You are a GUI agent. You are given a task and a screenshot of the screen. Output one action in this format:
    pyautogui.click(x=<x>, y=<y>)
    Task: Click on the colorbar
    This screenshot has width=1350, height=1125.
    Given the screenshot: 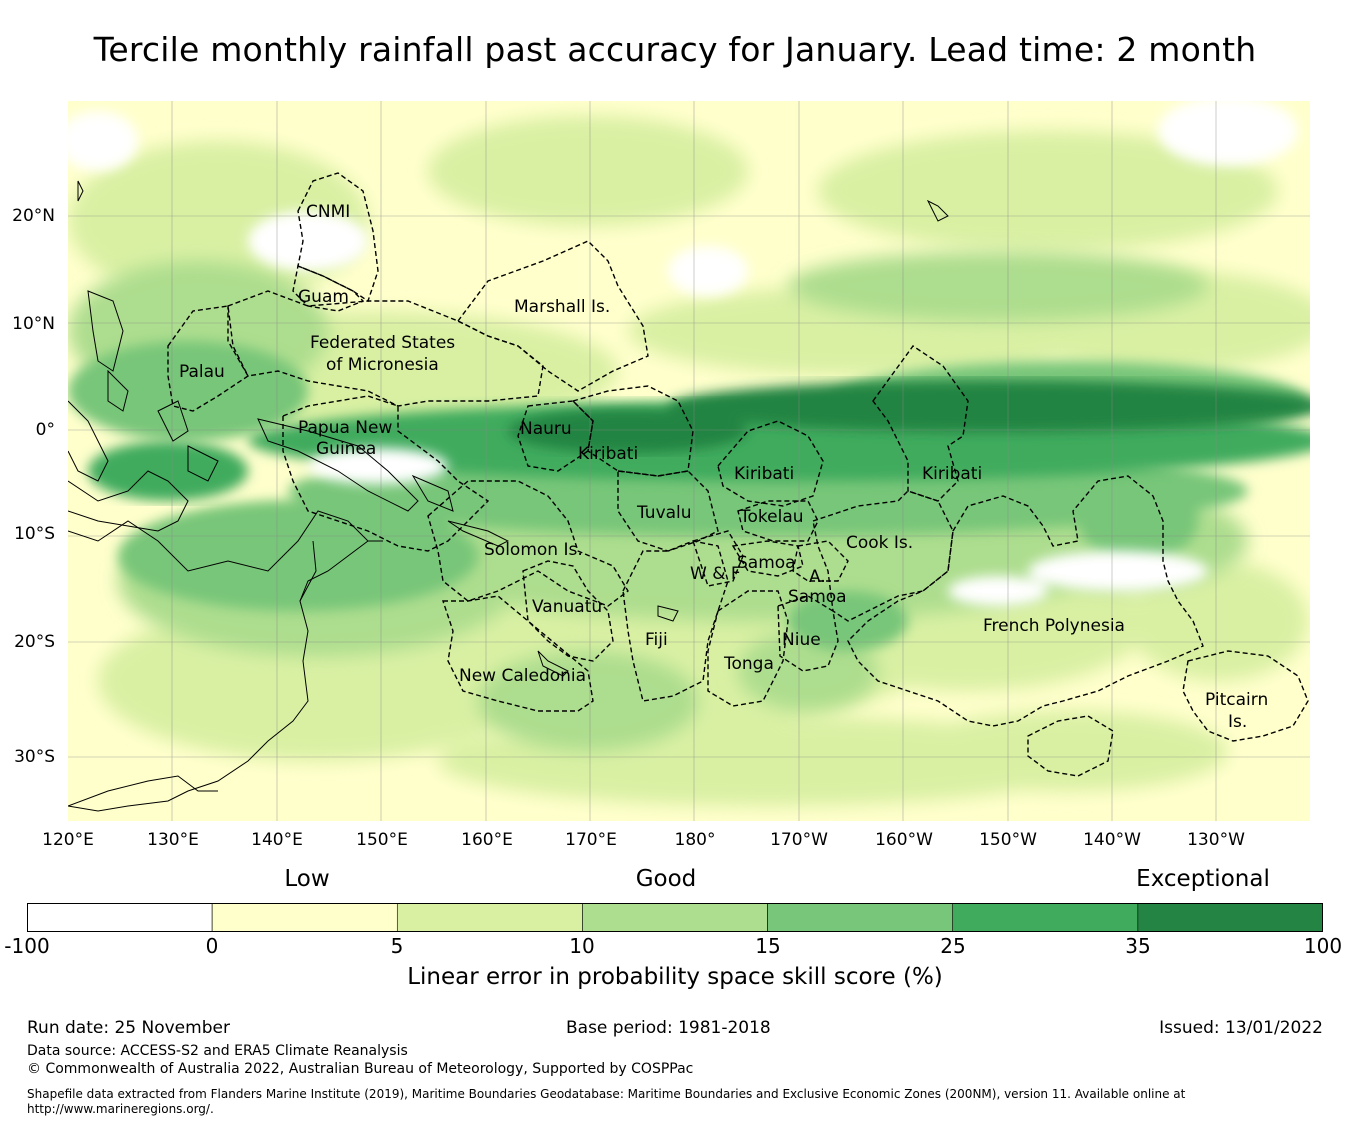 What is the action you would take?
    pyautogui.click(x=675, y=917)
    